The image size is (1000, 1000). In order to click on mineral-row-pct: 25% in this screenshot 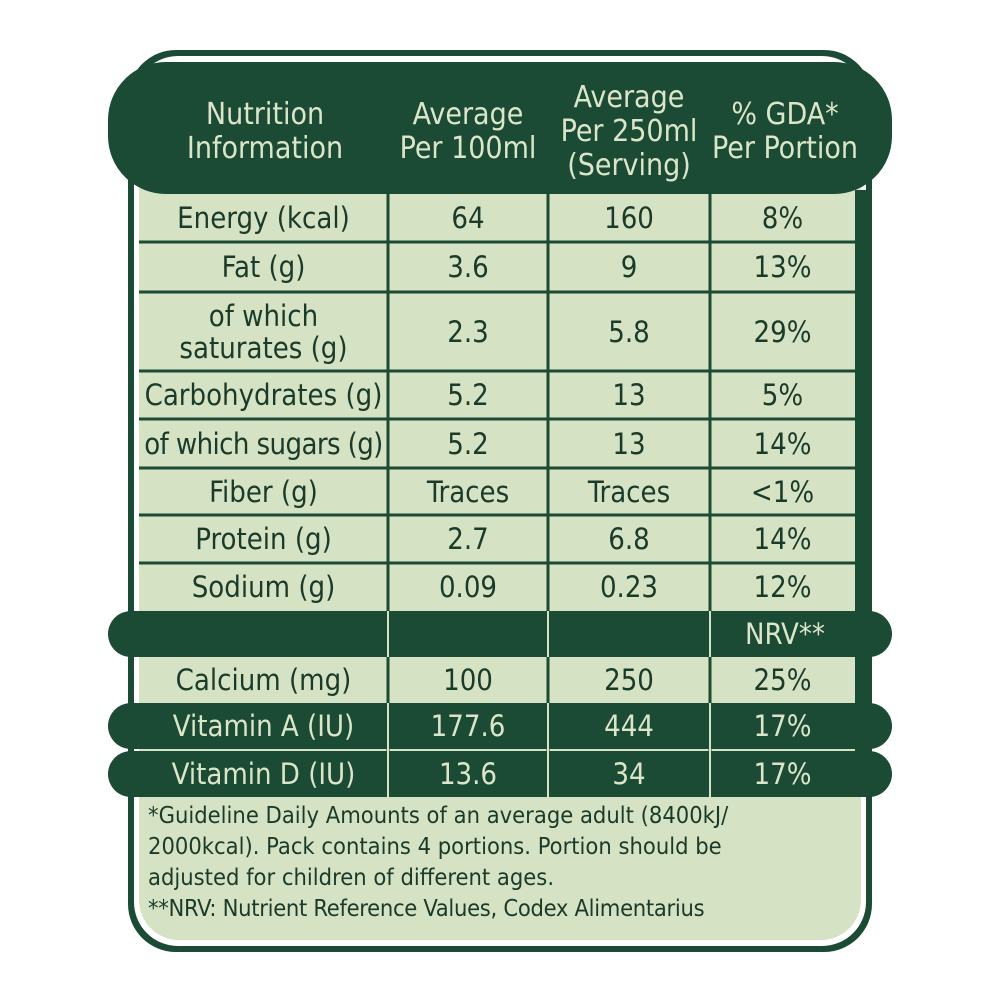, I will do `click(782, 680)`.